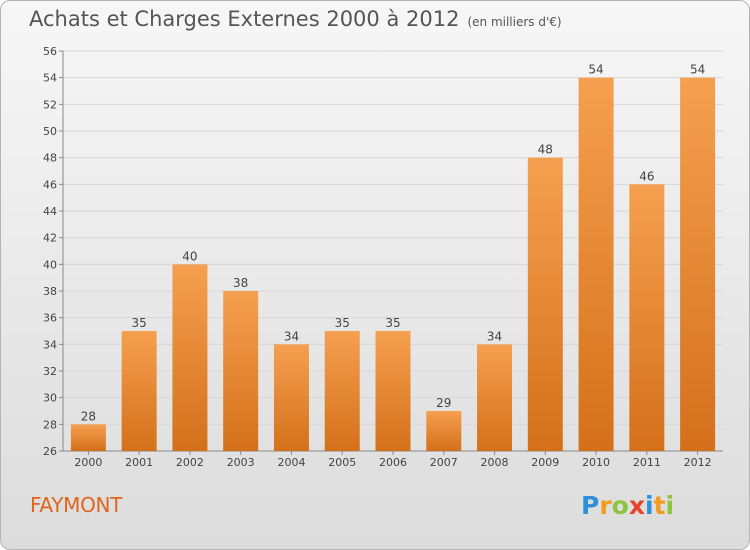 The height and width of the screenshot is (550, 750). What do you see at coordinates (291, 462) in the screenshot?
I see `x-tick-label: 2004` at bounding box center [291, 462].